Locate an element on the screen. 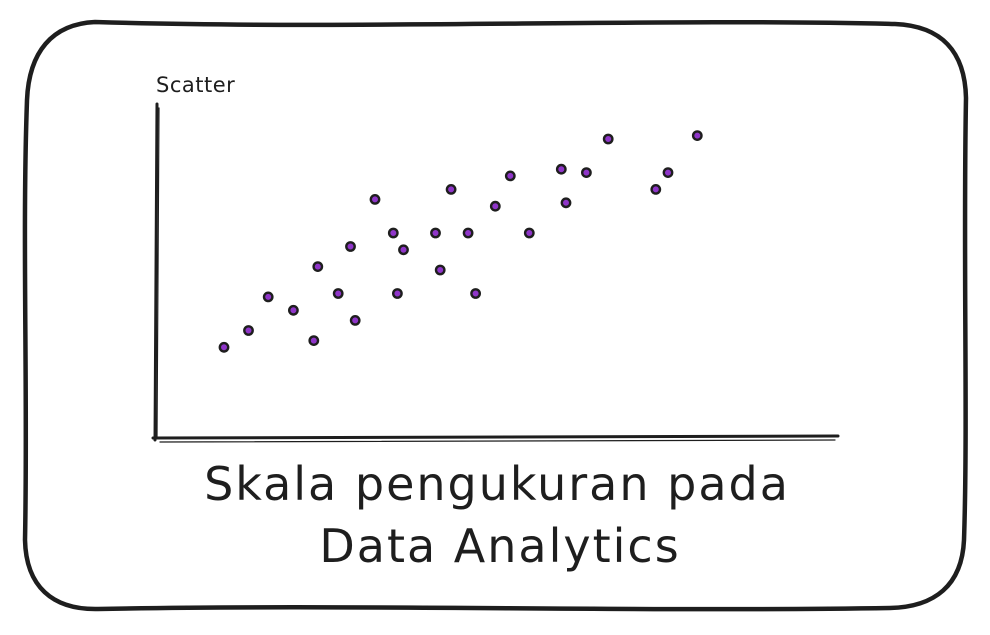 Image resolution: width=990 pixels, height=635 pixels. y-axis-shadow is located at coordinates (158, 273).